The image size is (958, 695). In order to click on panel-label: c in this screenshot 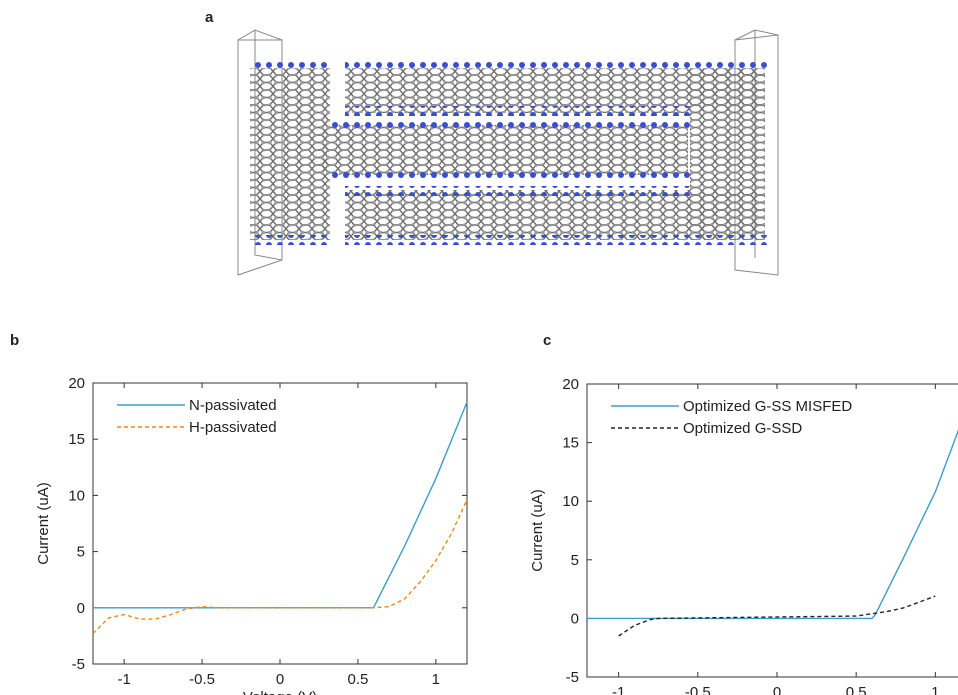, I will do `click(547, 340)`.